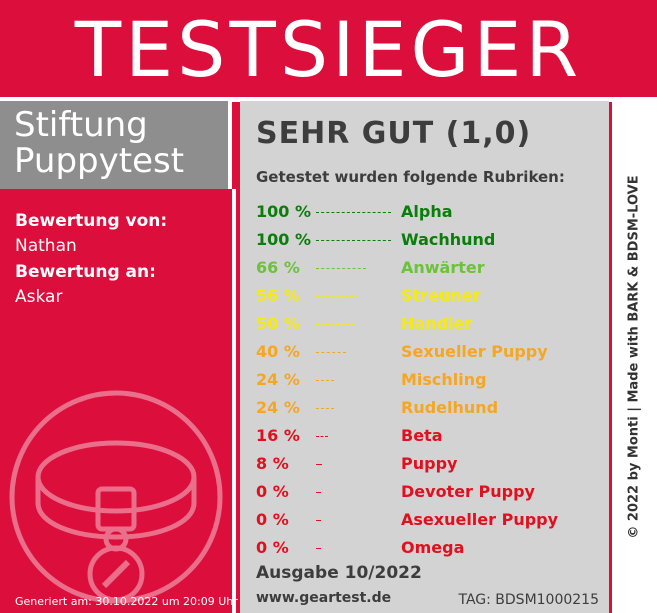  What do you see at coordinates (443, 267) in the screenshot?
I see `category-name: Anwärter` at bounding box center [443, 267].